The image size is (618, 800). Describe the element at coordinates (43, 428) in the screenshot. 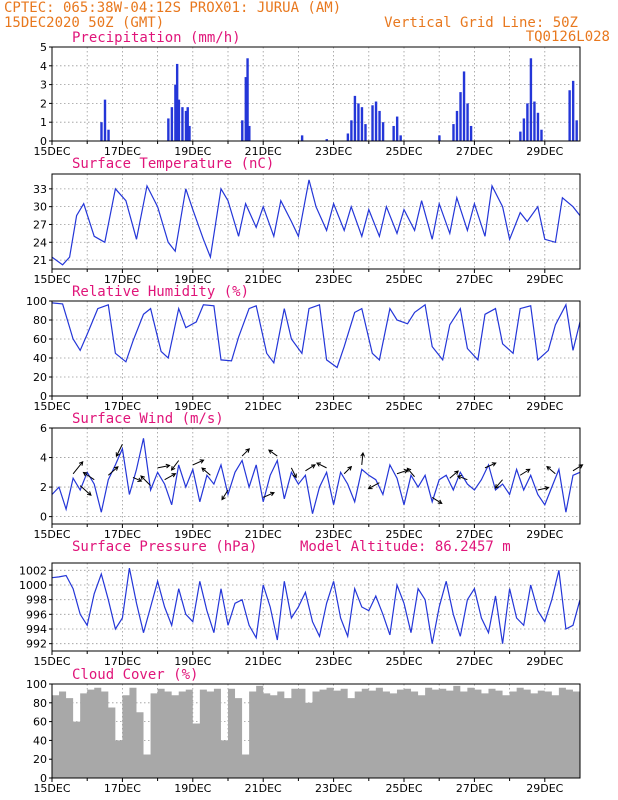

I see `wind-ytick-label: 6` at that location.